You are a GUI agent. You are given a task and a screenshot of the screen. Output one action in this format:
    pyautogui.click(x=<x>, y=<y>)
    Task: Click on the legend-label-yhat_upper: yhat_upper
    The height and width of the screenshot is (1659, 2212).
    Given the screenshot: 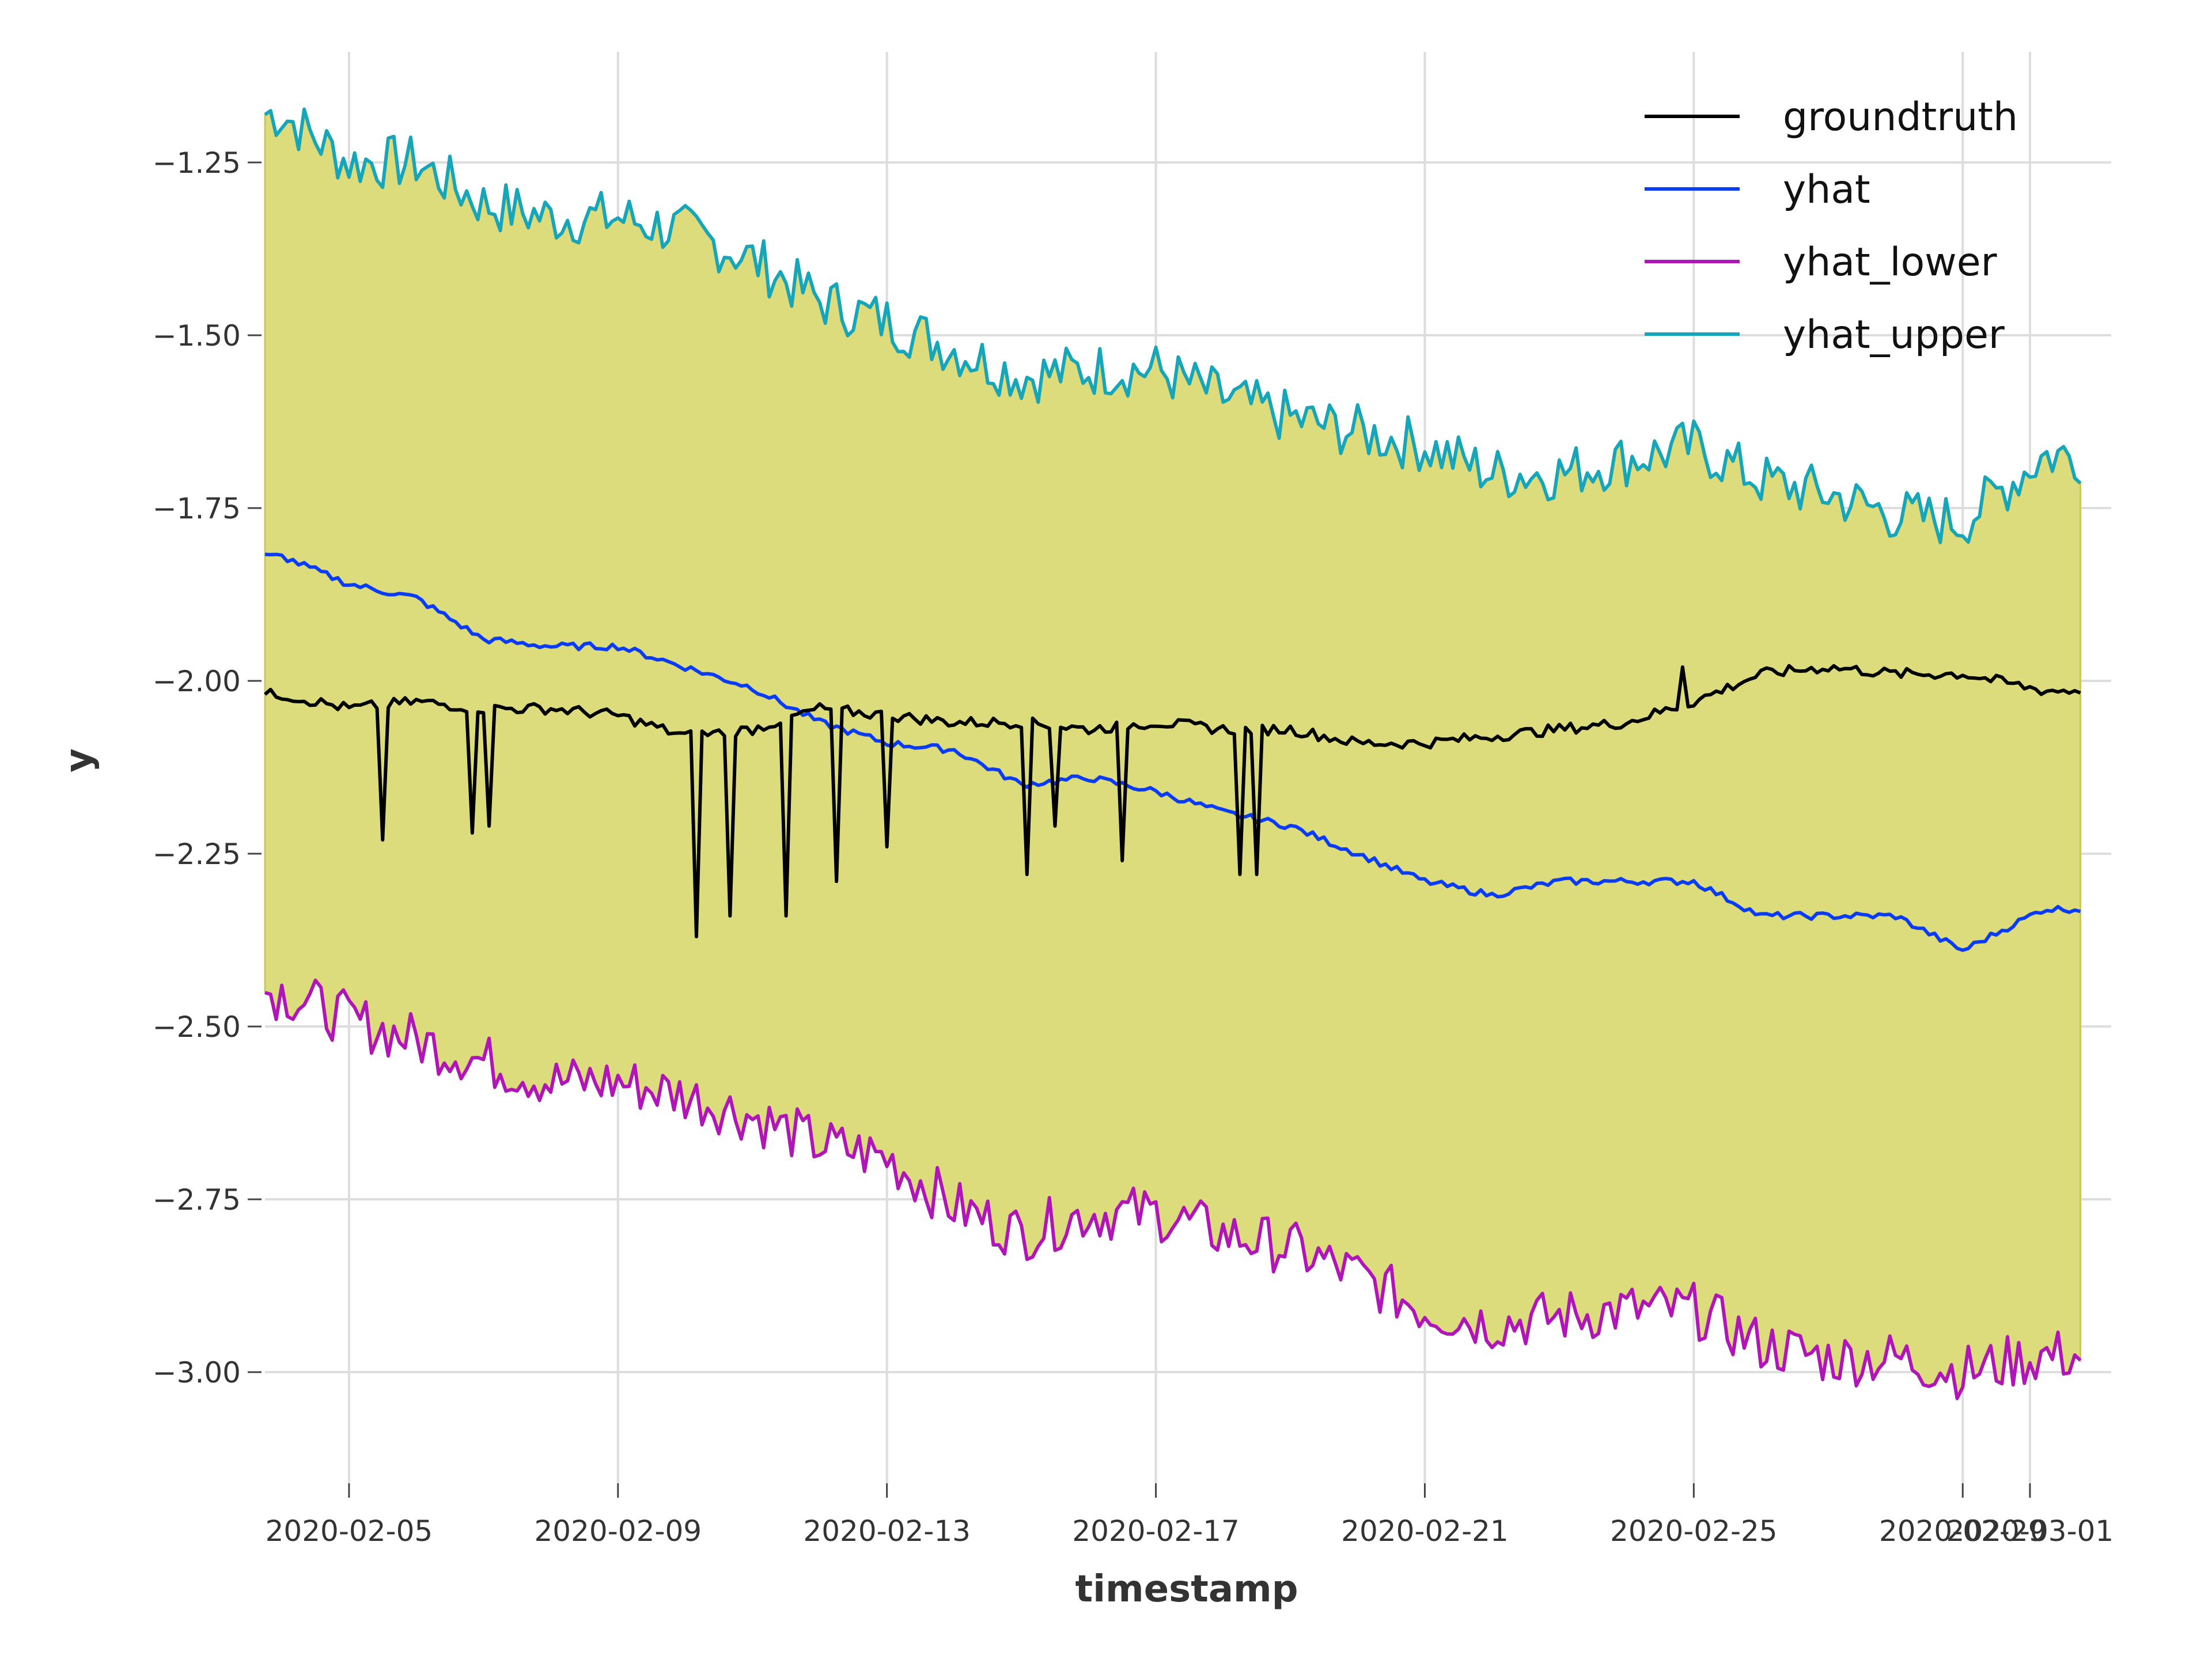 What is the action you would take?
    pyautogui.click(x=1894, y=335)
    